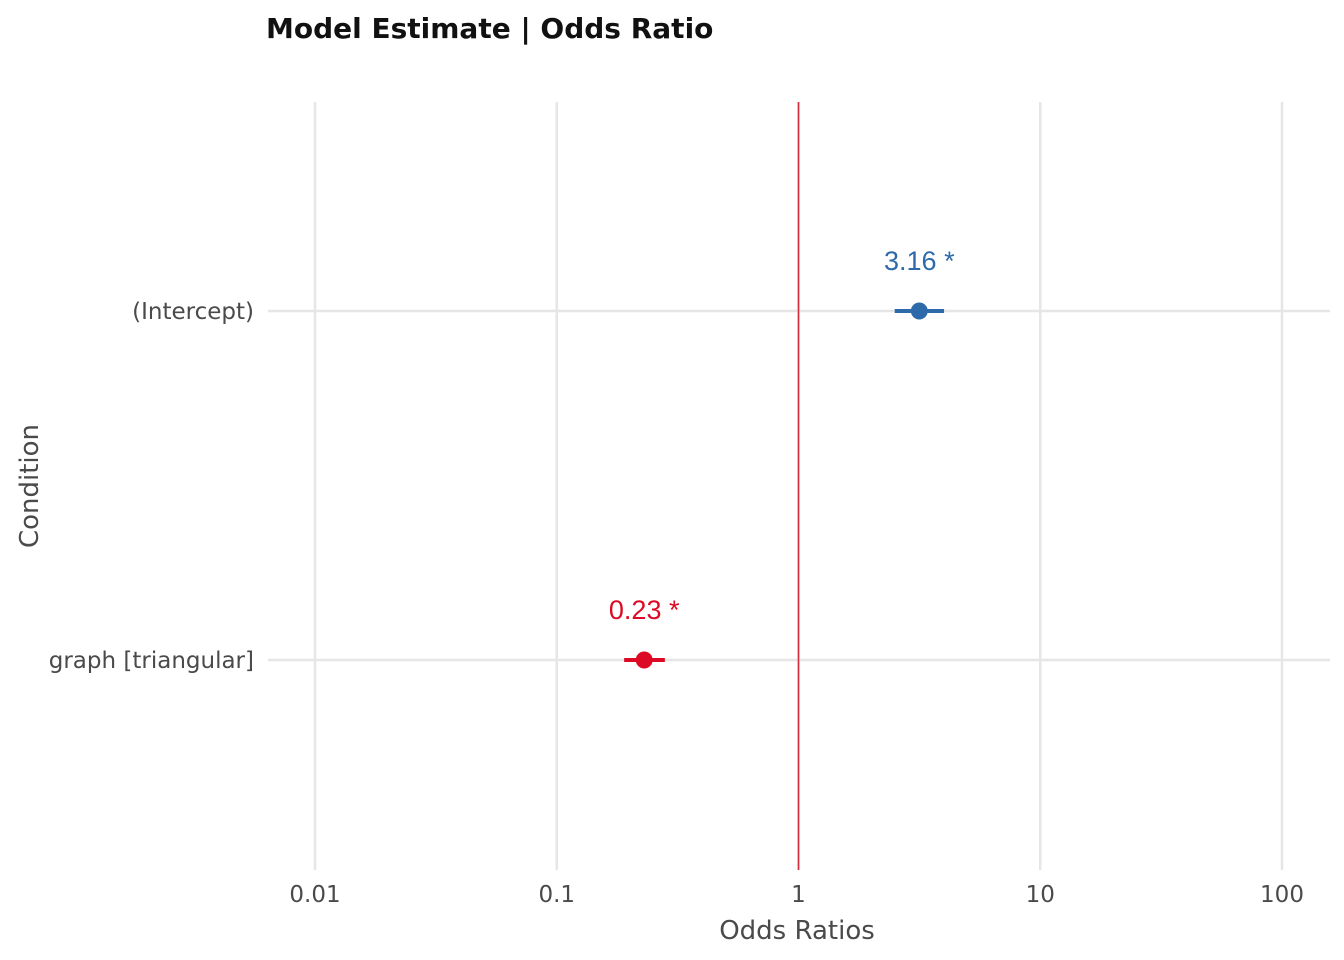  I want to click on marks: 3.16 * 0.23 *, so click(782, 457).